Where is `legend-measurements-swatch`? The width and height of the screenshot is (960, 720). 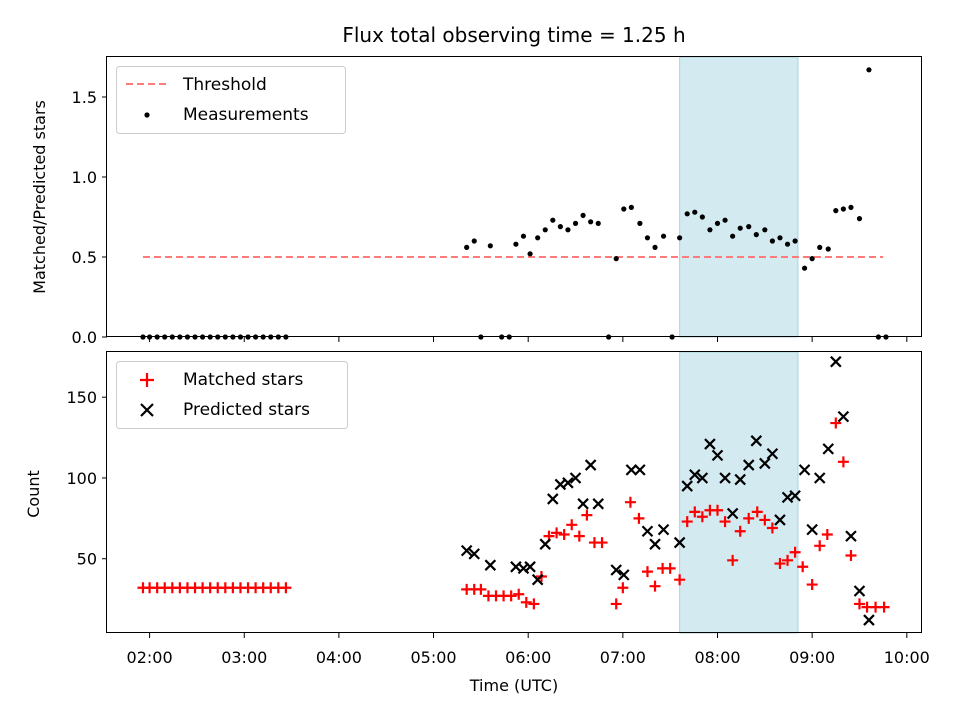
legend-measurements-swatch is located at coordinates (147, 115).